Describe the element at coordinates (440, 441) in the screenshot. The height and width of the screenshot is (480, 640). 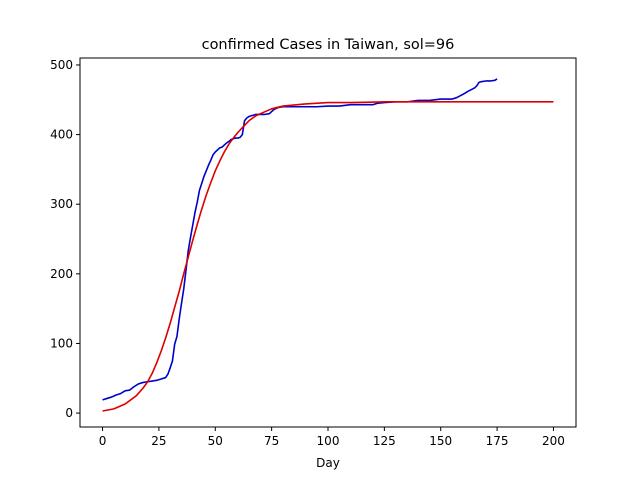
I see `x-tick-label: 150` at that location.